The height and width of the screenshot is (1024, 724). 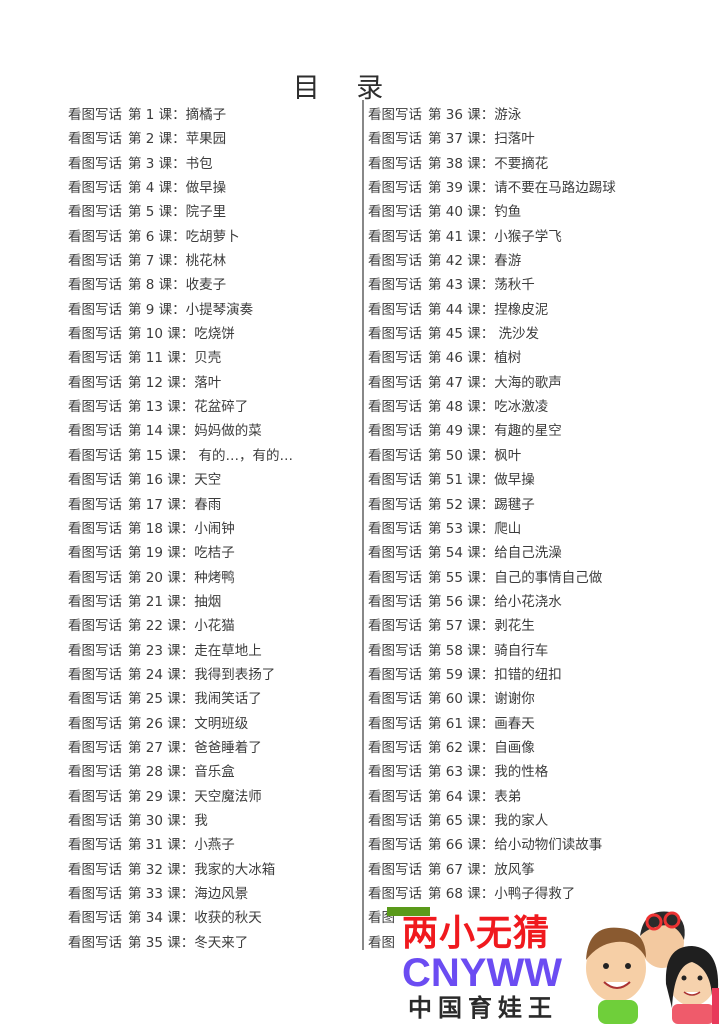 I want to click on toc-entry: 看图写话第 26 课：文明班级, so click(x=183, y=724).